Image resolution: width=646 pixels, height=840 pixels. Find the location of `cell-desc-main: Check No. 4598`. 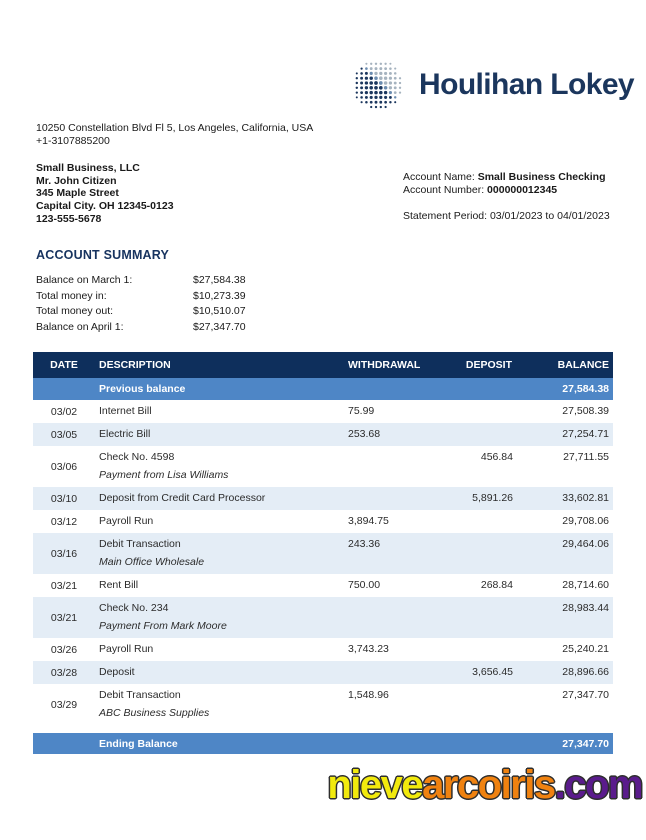

cell-desc-main: Check No. 4598 is located at coordinates (137, 457).